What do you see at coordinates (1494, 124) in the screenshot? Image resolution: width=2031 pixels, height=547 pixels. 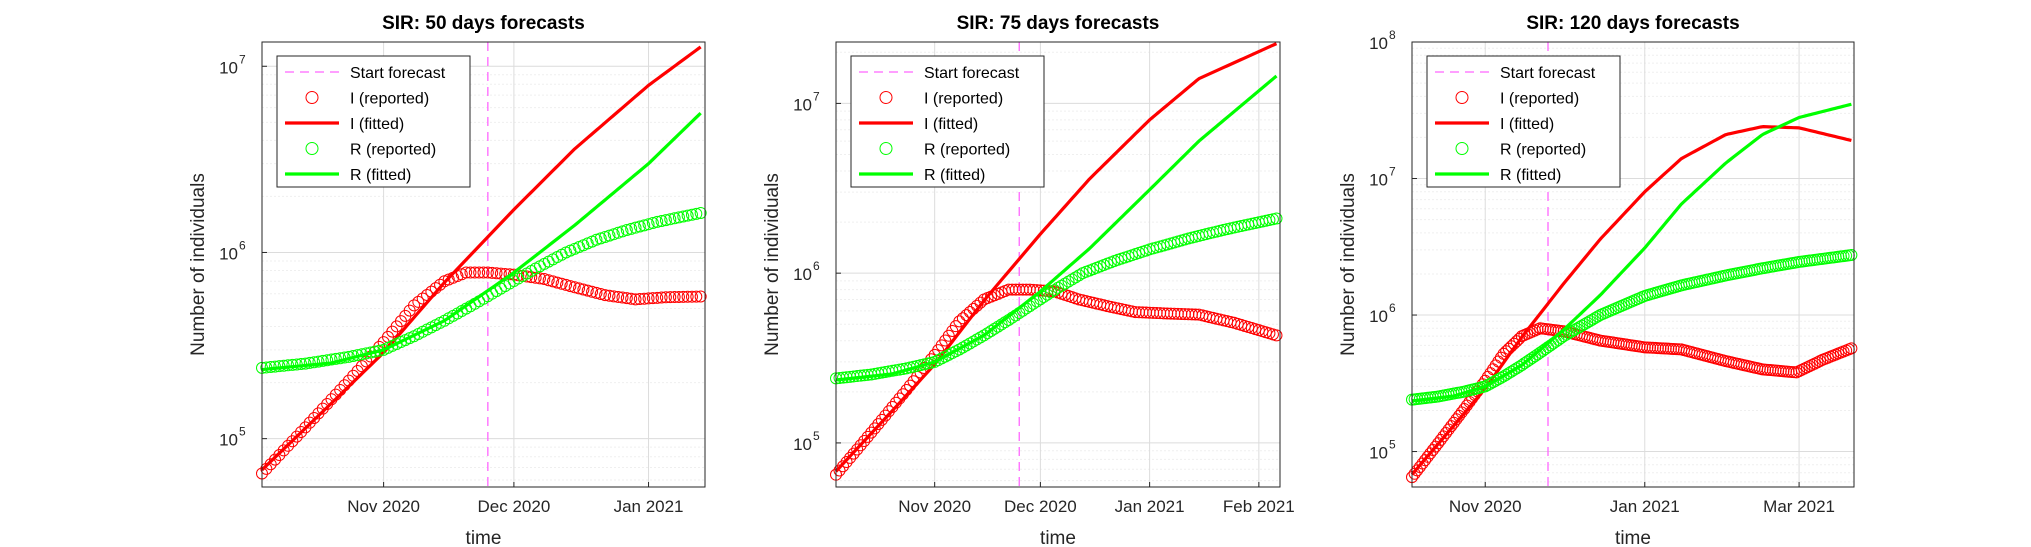 I see `legend-entry: I (fitted)` at bounding box center [1494, 124].